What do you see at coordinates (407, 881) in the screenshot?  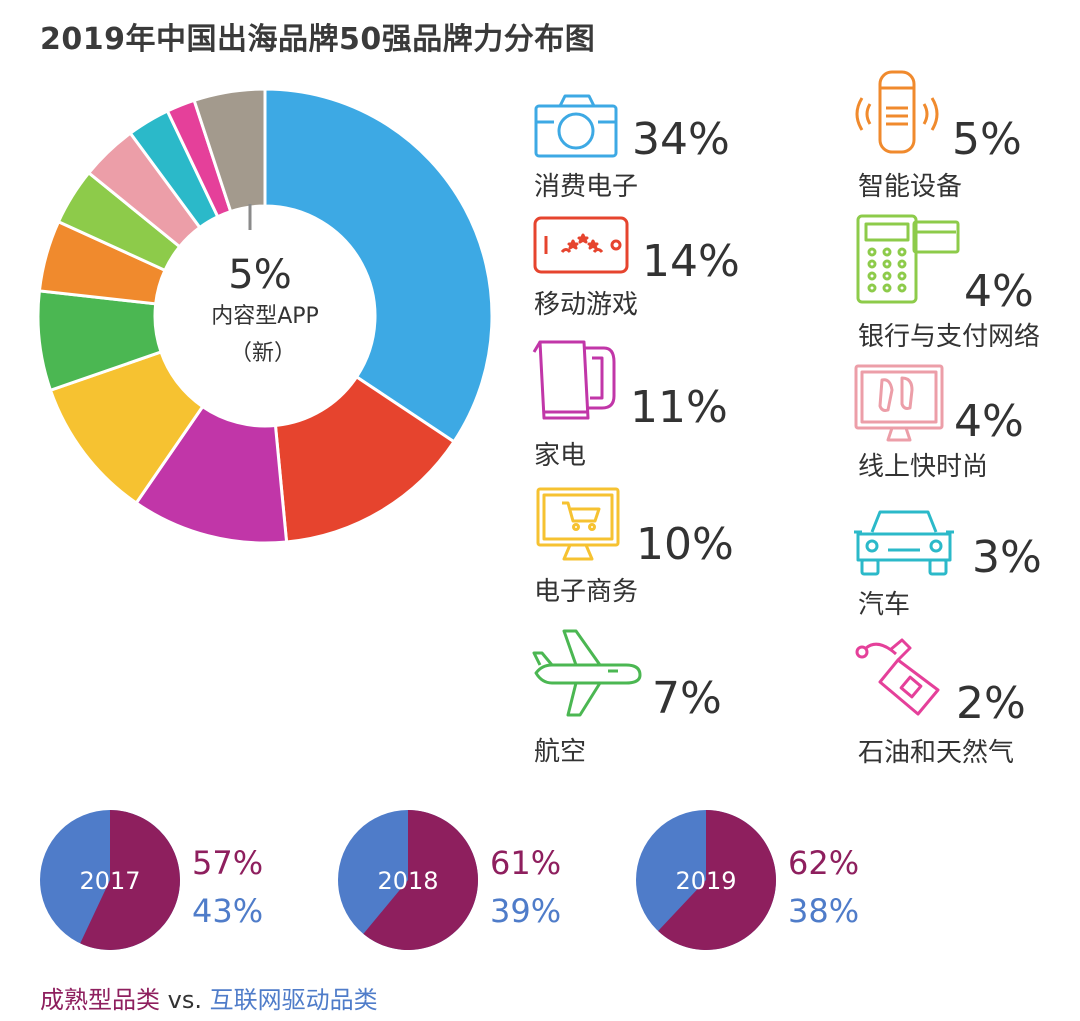 I see `pie-2018-year-label: 2018` at bounding box center [407, 881].